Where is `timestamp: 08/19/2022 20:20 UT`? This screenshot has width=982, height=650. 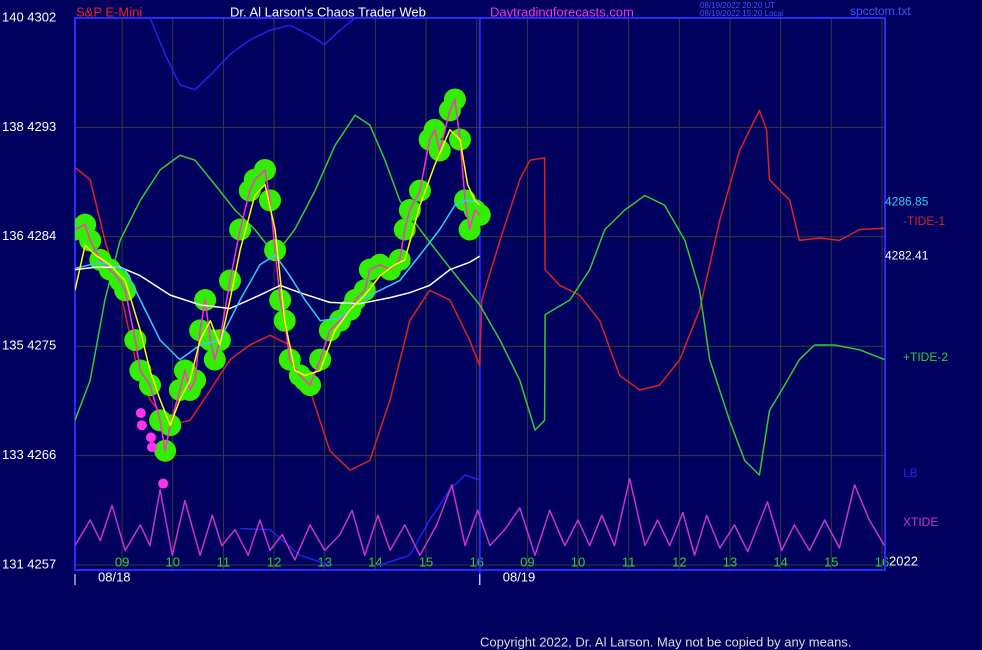 timestamp: 08/19/2022 20:20 UT is located at coordinates (737, 5).